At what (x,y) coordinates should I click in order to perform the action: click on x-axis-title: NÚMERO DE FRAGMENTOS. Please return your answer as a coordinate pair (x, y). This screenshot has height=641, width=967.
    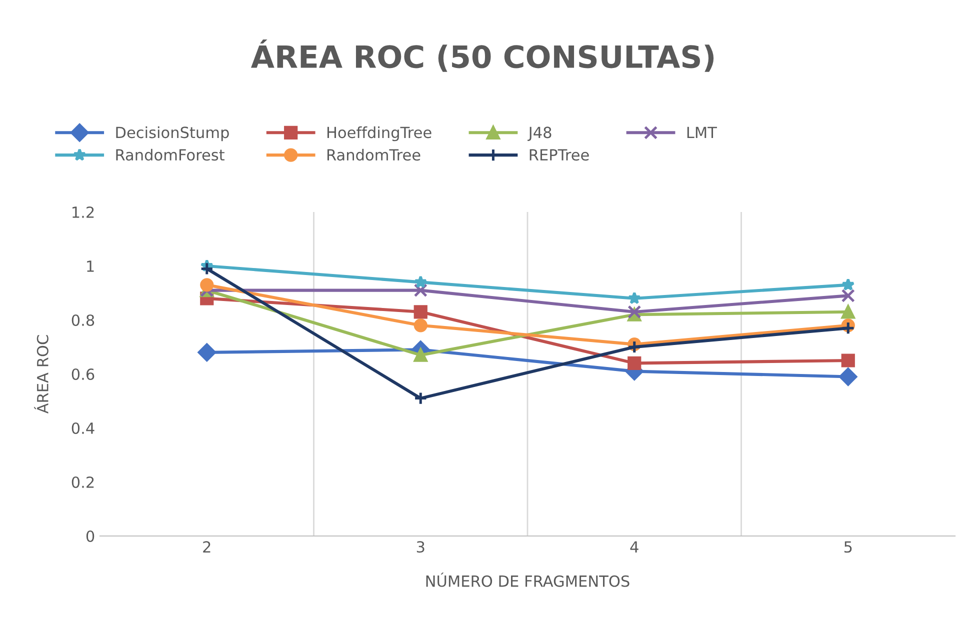
    Looking at the image, I should click on (528, 579).